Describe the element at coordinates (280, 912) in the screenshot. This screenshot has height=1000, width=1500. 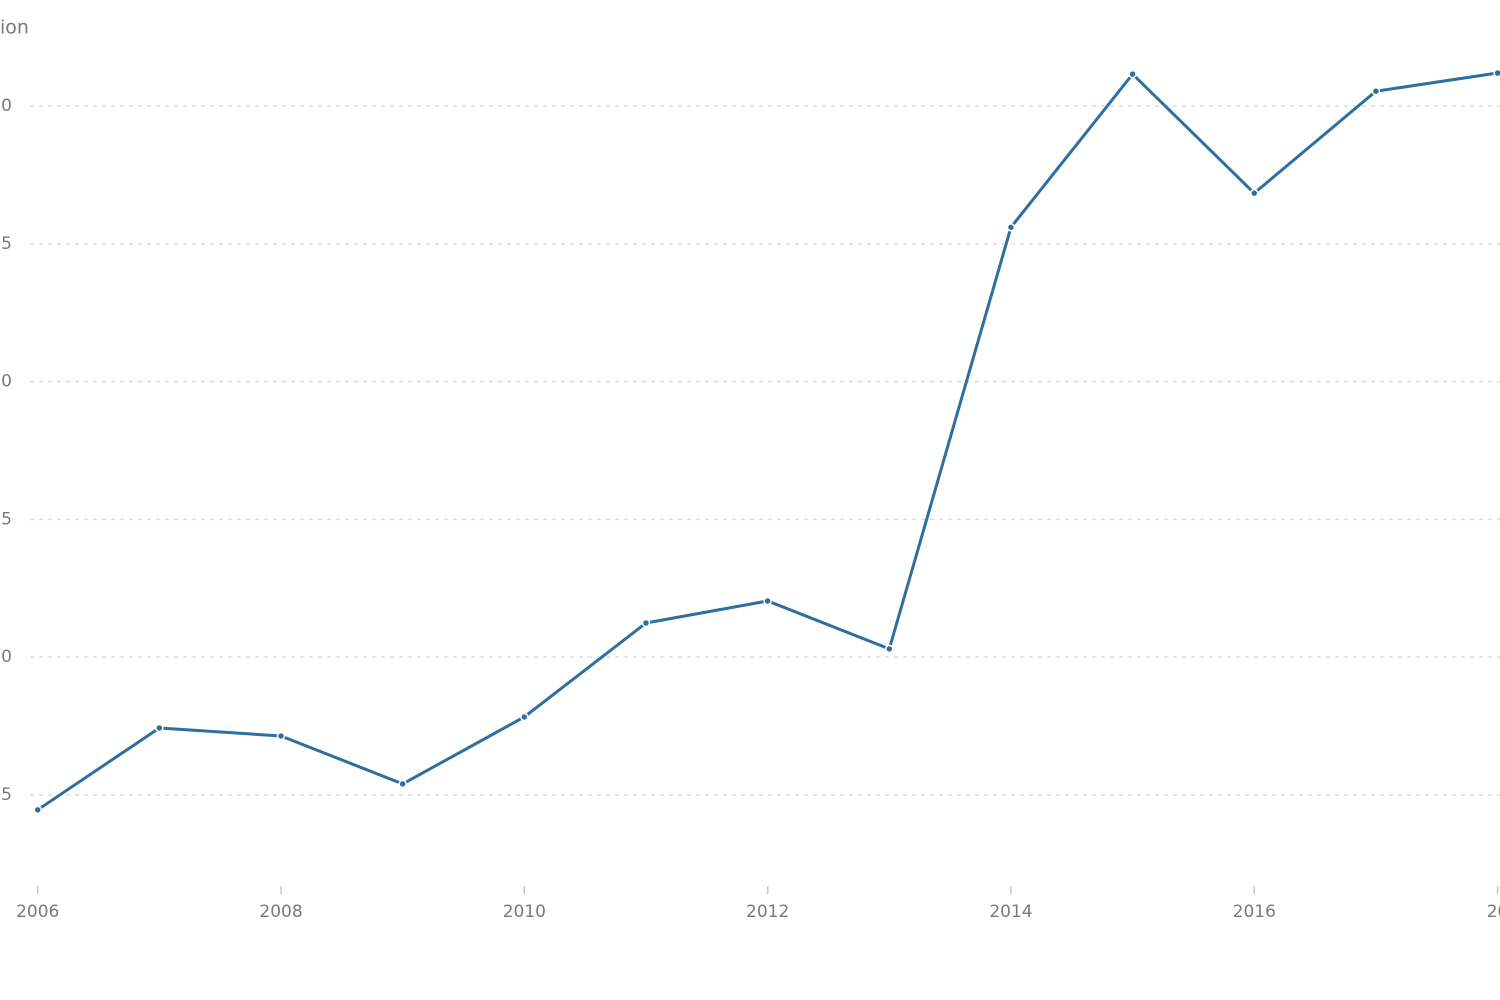
I see `x-tick-label: 2008` at that location.